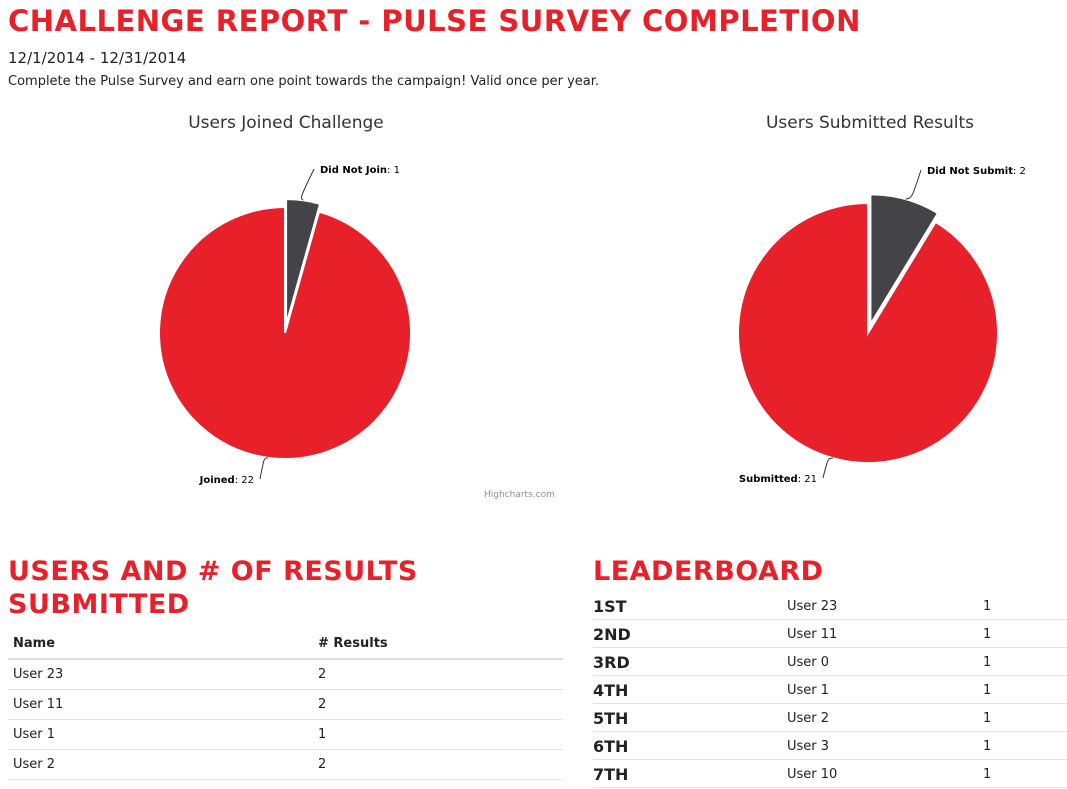  I want to click on leaderboard-row: 3RD User 0 1, so click(830, 662).